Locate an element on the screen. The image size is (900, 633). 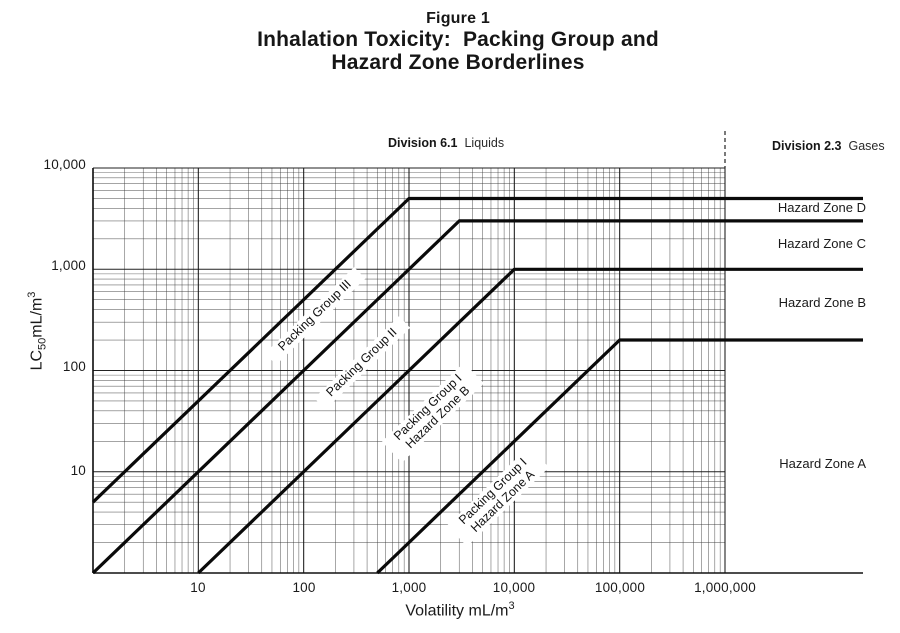
y-axis-title-units: mL/m is located at coordinates (37, 317).